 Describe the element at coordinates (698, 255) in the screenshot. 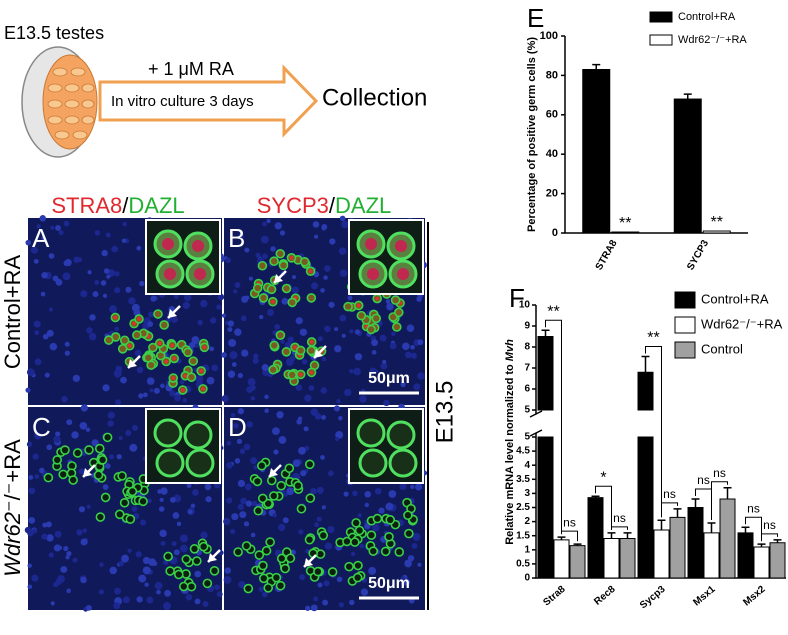

I see `x-tick-label: SYCP3` at that location.